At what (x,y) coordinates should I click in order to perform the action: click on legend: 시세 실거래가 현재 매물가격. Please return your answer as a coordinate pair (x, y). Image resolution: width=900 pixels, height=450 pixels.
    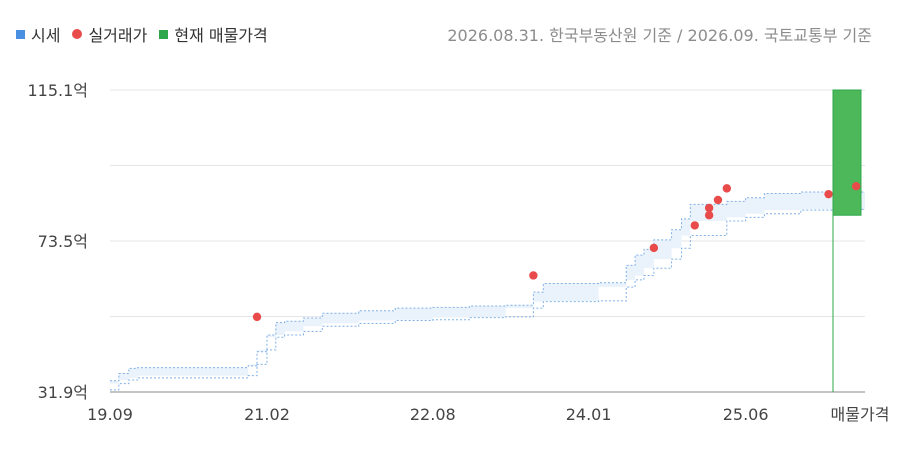
    Looking at the image, I should click on (142, 34).